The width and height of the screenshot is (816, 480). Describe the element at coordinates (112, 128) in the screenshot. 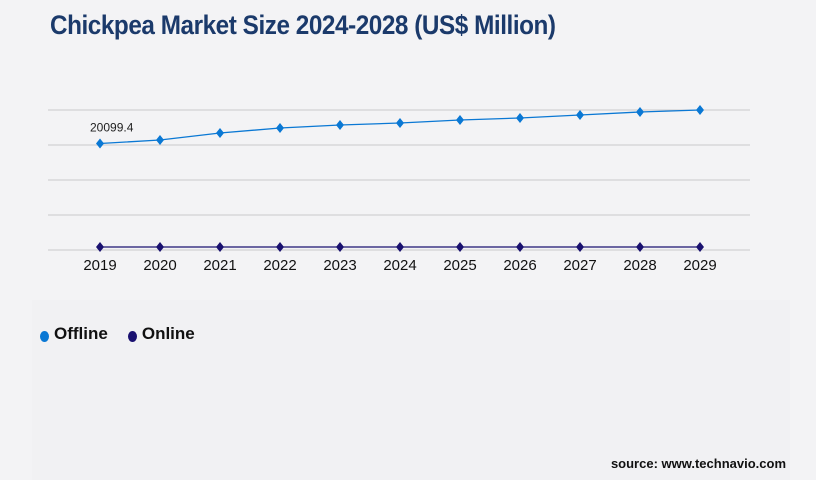

I see `data-label: 20099.4` at that location.